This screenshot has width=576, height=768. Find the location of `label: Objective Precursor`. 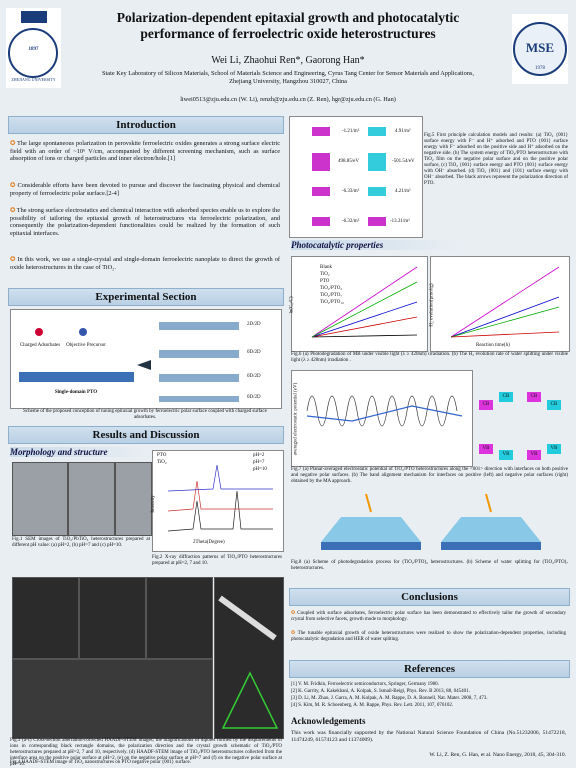

label: Objective Precursor is located at coordinates (86, 345).